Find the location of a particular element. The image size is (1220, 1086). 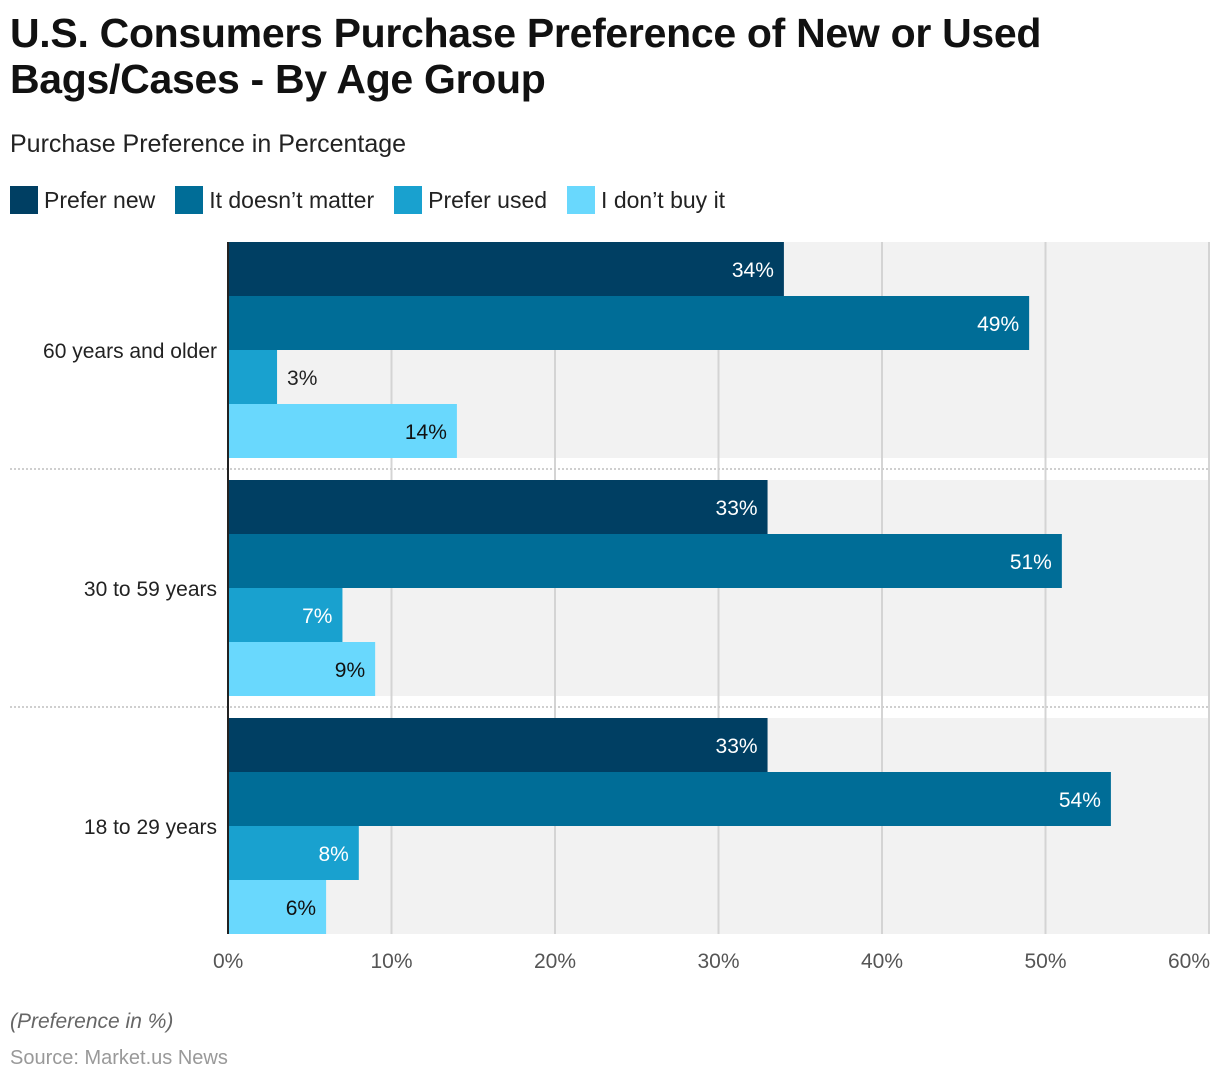

legend-label: It doesn’t matter is located at coordinates (292, 199).